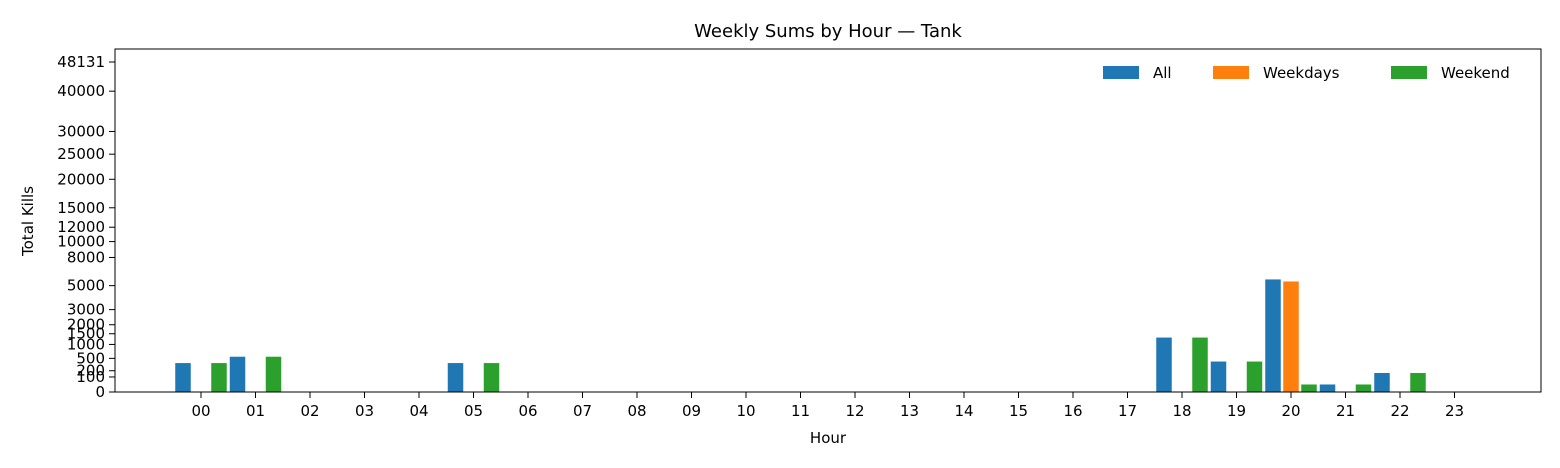  What do you see at coordinates (828, 31) in the screenshot?
I see `chart-title: Weekly Sums by Hour — Tank` at bounding box center [828, 31].